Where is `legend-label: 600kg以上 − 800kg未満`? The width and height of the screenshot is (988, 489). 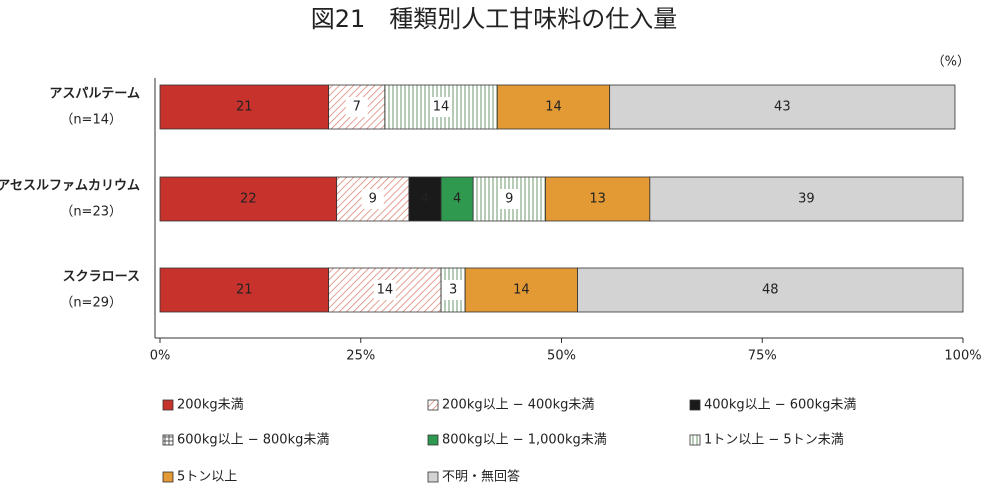
legend-label: 600kg以上 − 800kg未満 is located at coordinates (253, 440).